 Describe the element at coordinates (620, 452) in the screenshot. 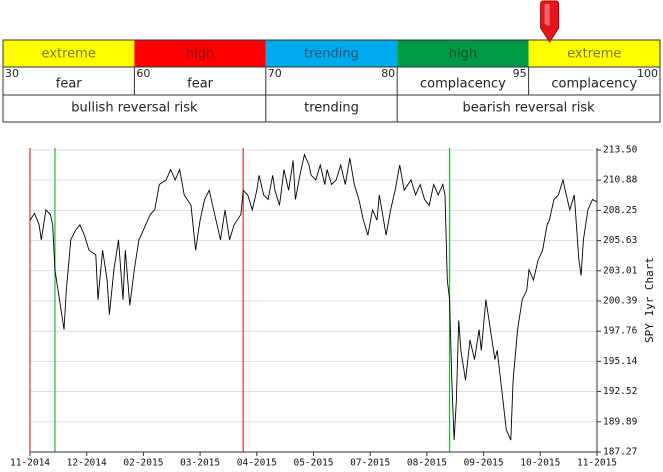

I see `y-tick-label: 187.27` at that location.